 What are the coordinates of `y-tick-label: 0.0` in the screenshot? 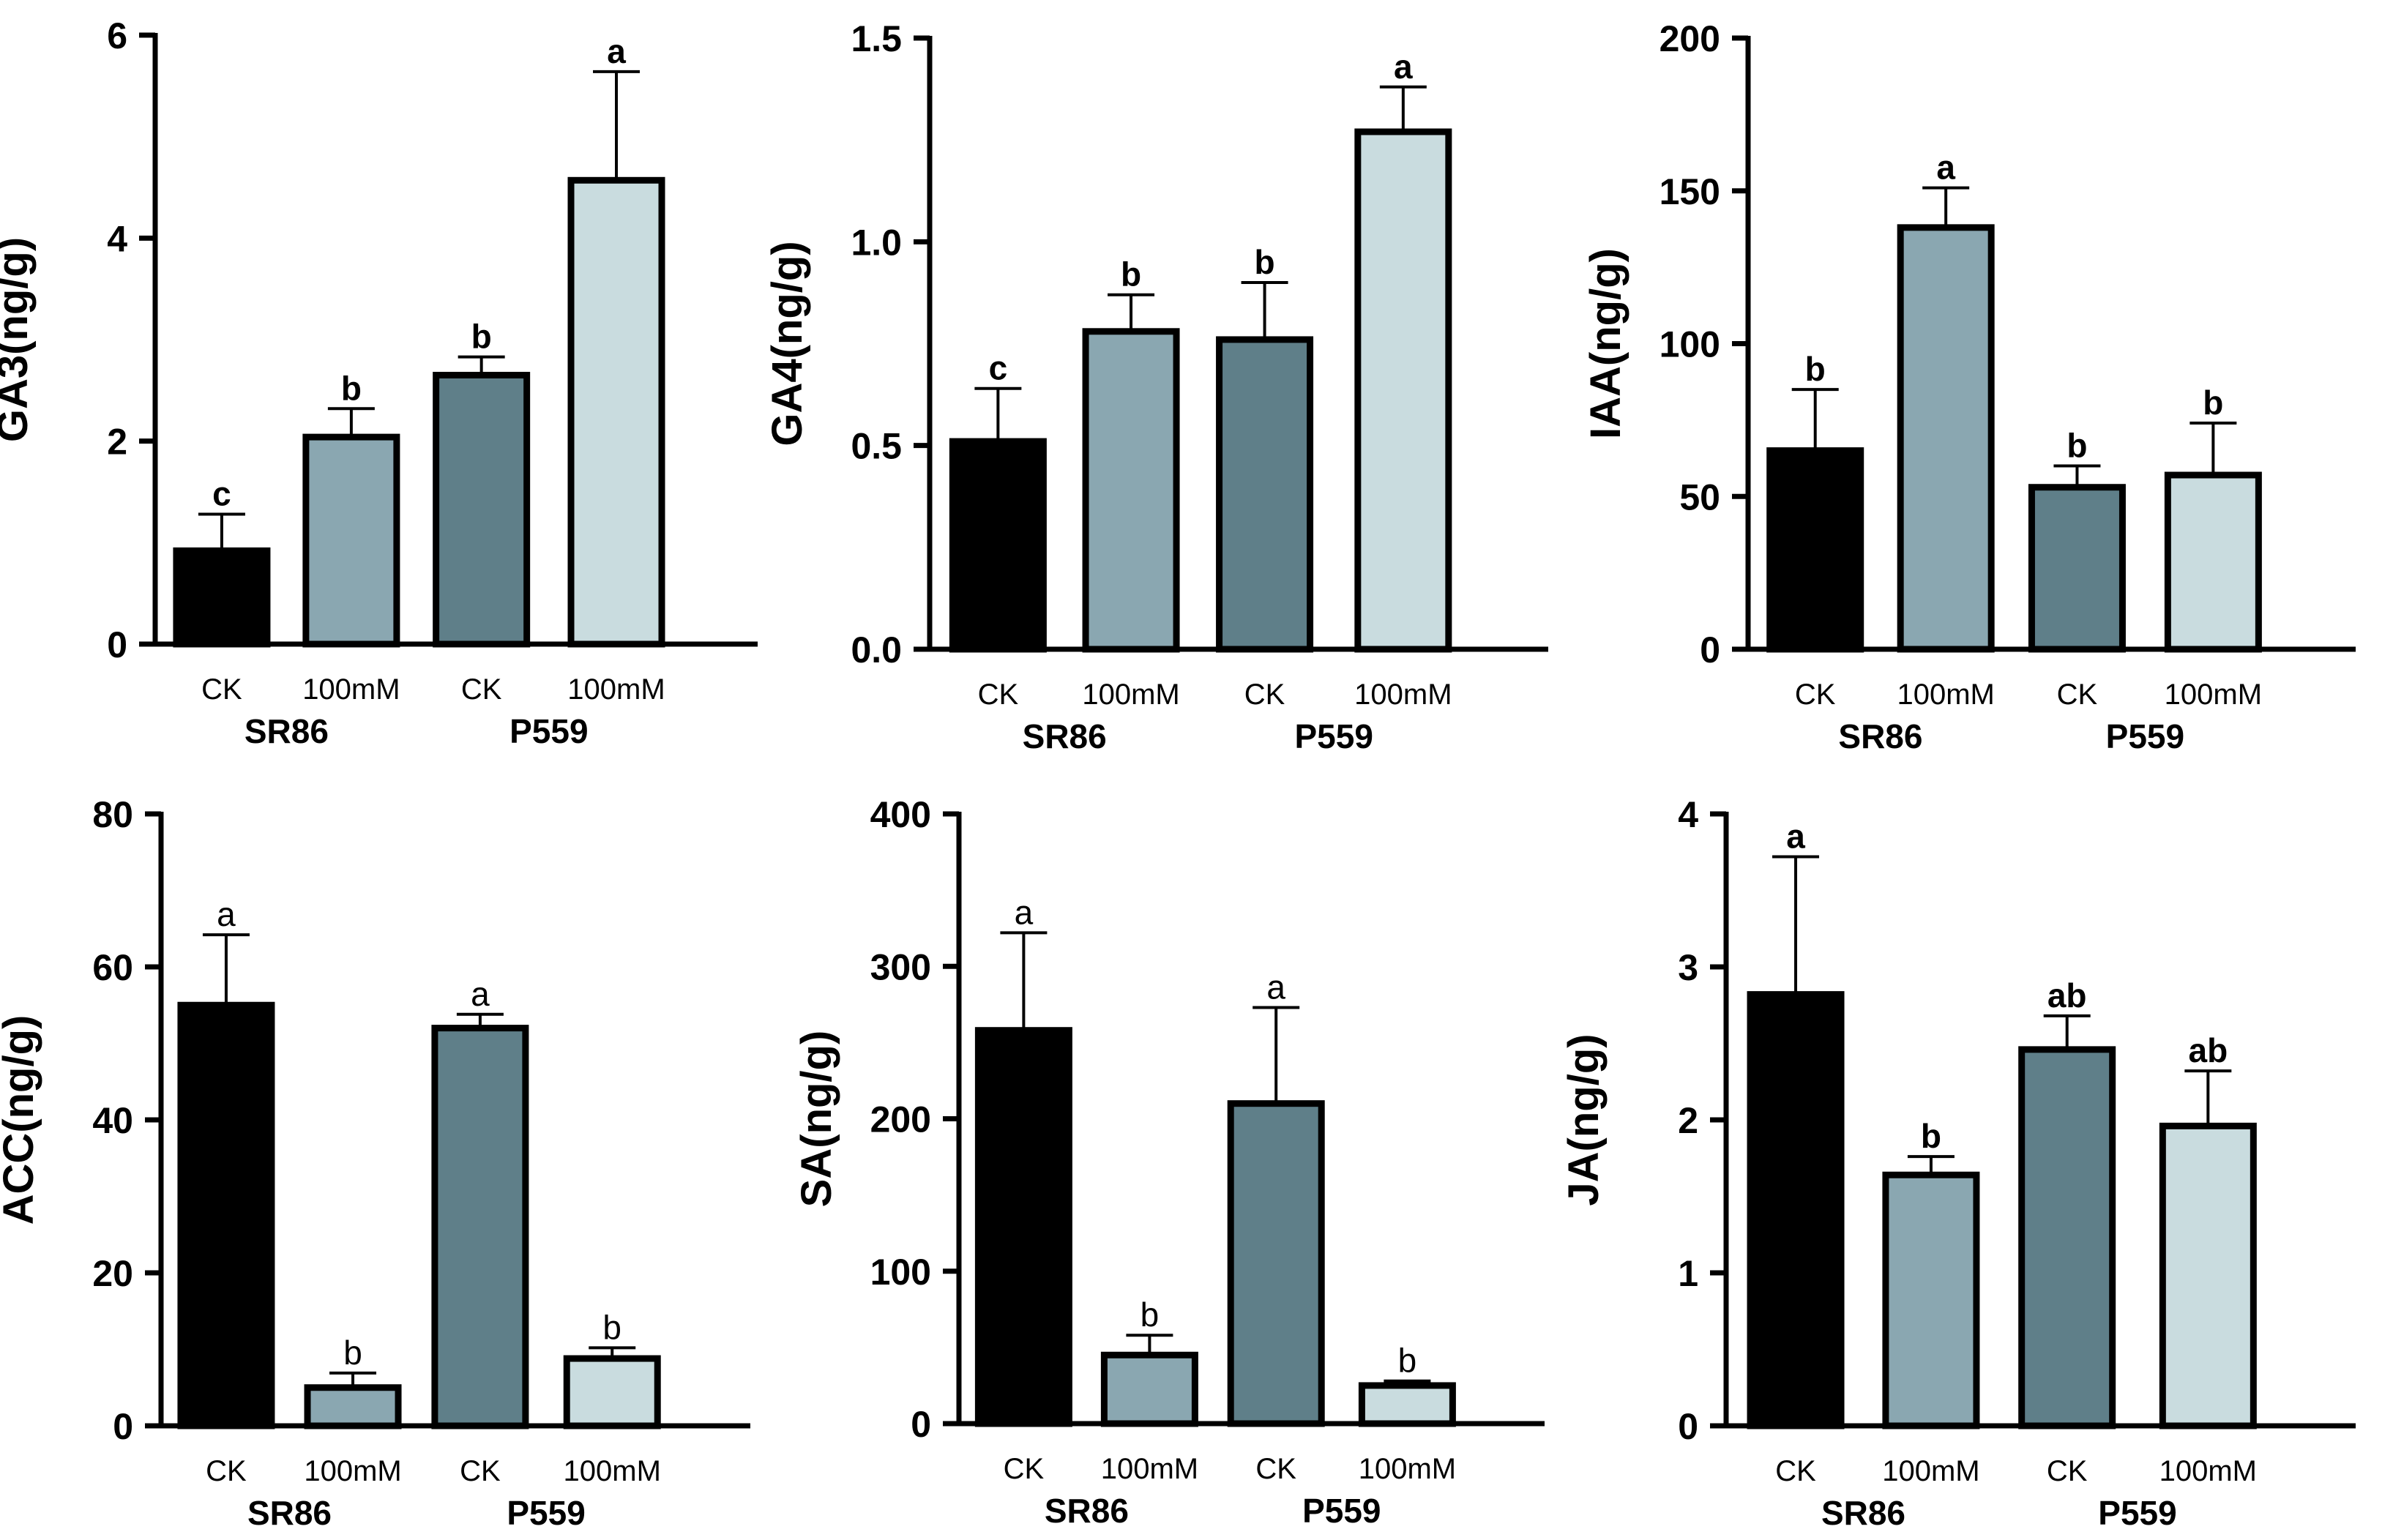 It's located at (876, 649).